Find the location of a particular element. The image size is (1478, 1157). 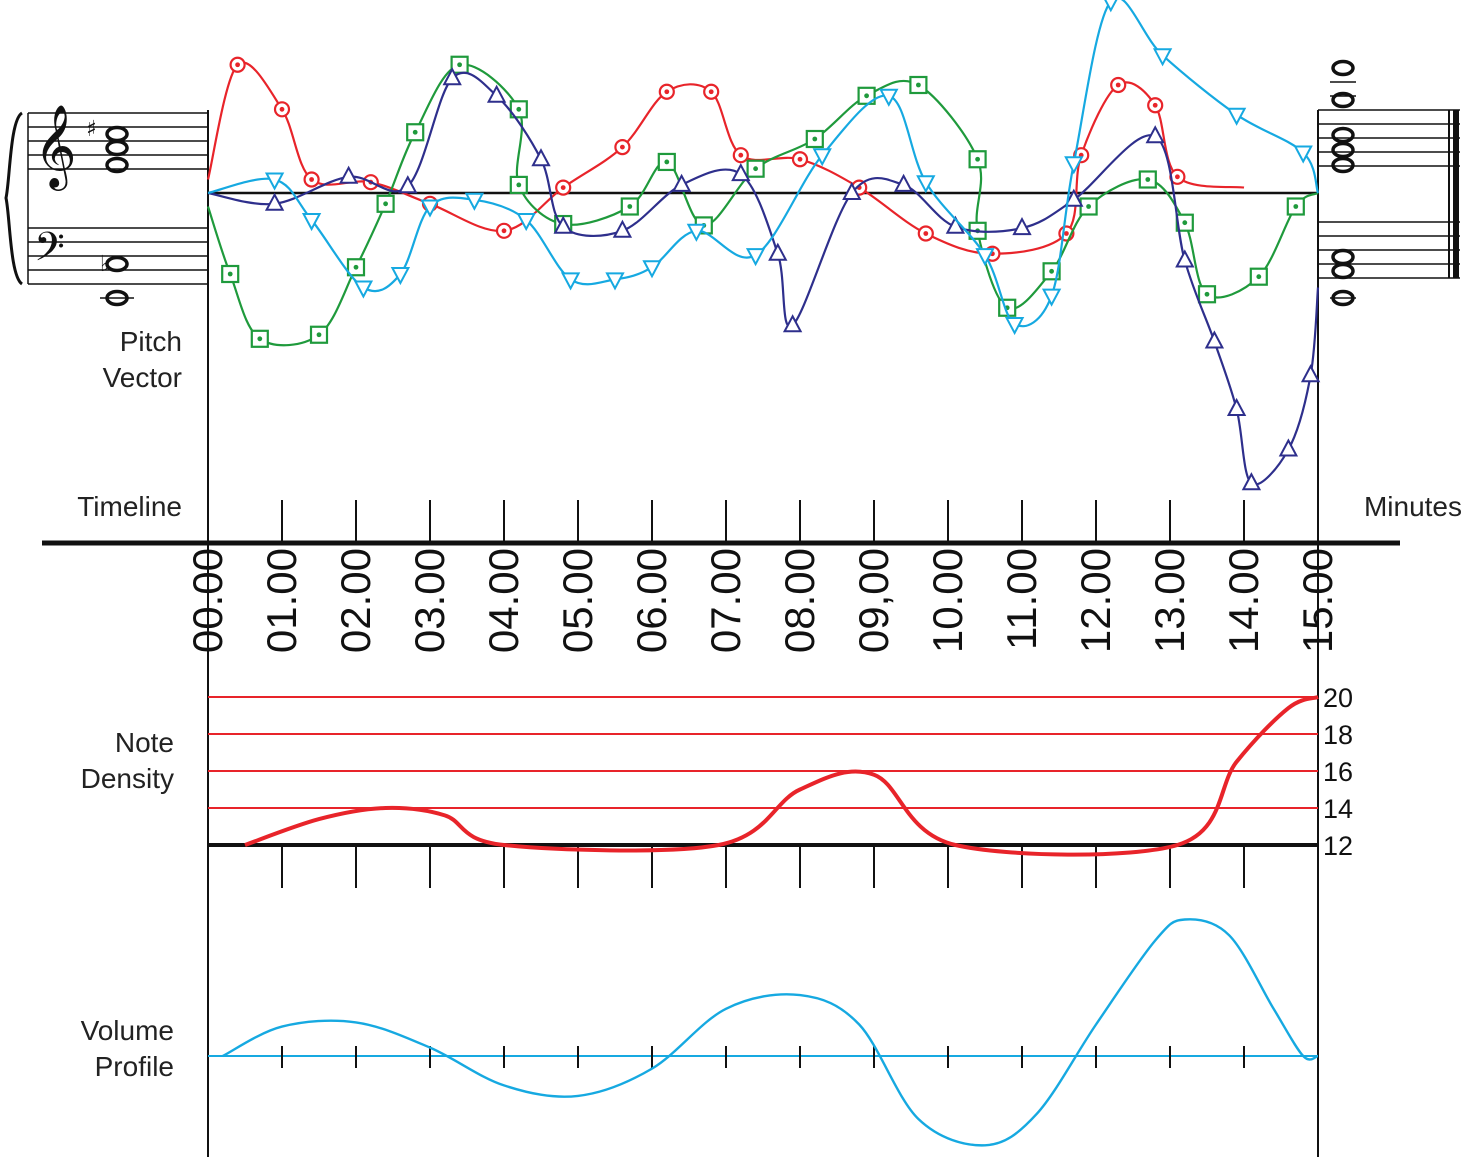

profile-label: Profile is located at coordinates (134, 1066).